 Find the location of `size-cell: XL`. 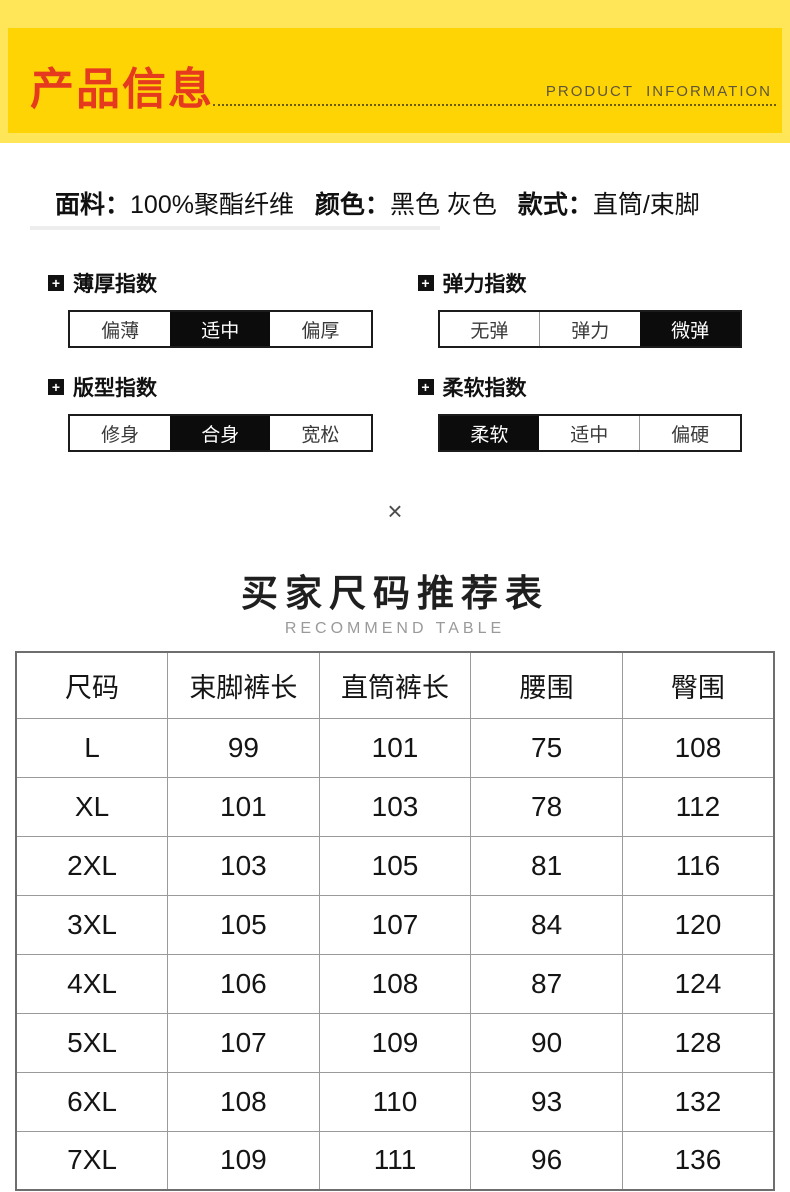

size-cell: XL is located at coordinates (92, 806).